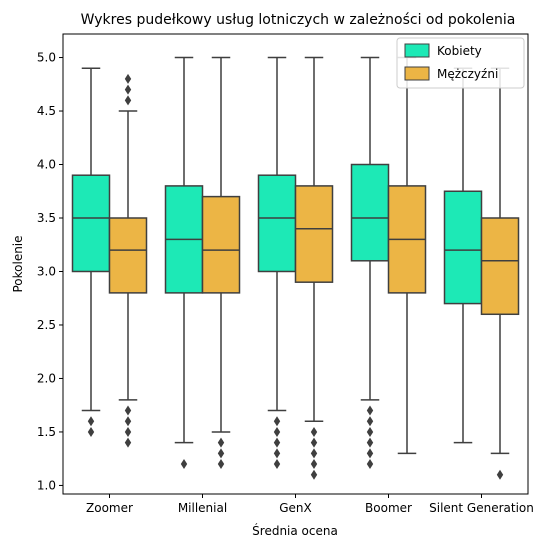 The width and height of the screenshot is (550, 548). I want to click on x-tick-label: Zoomer, so click(109, 508).